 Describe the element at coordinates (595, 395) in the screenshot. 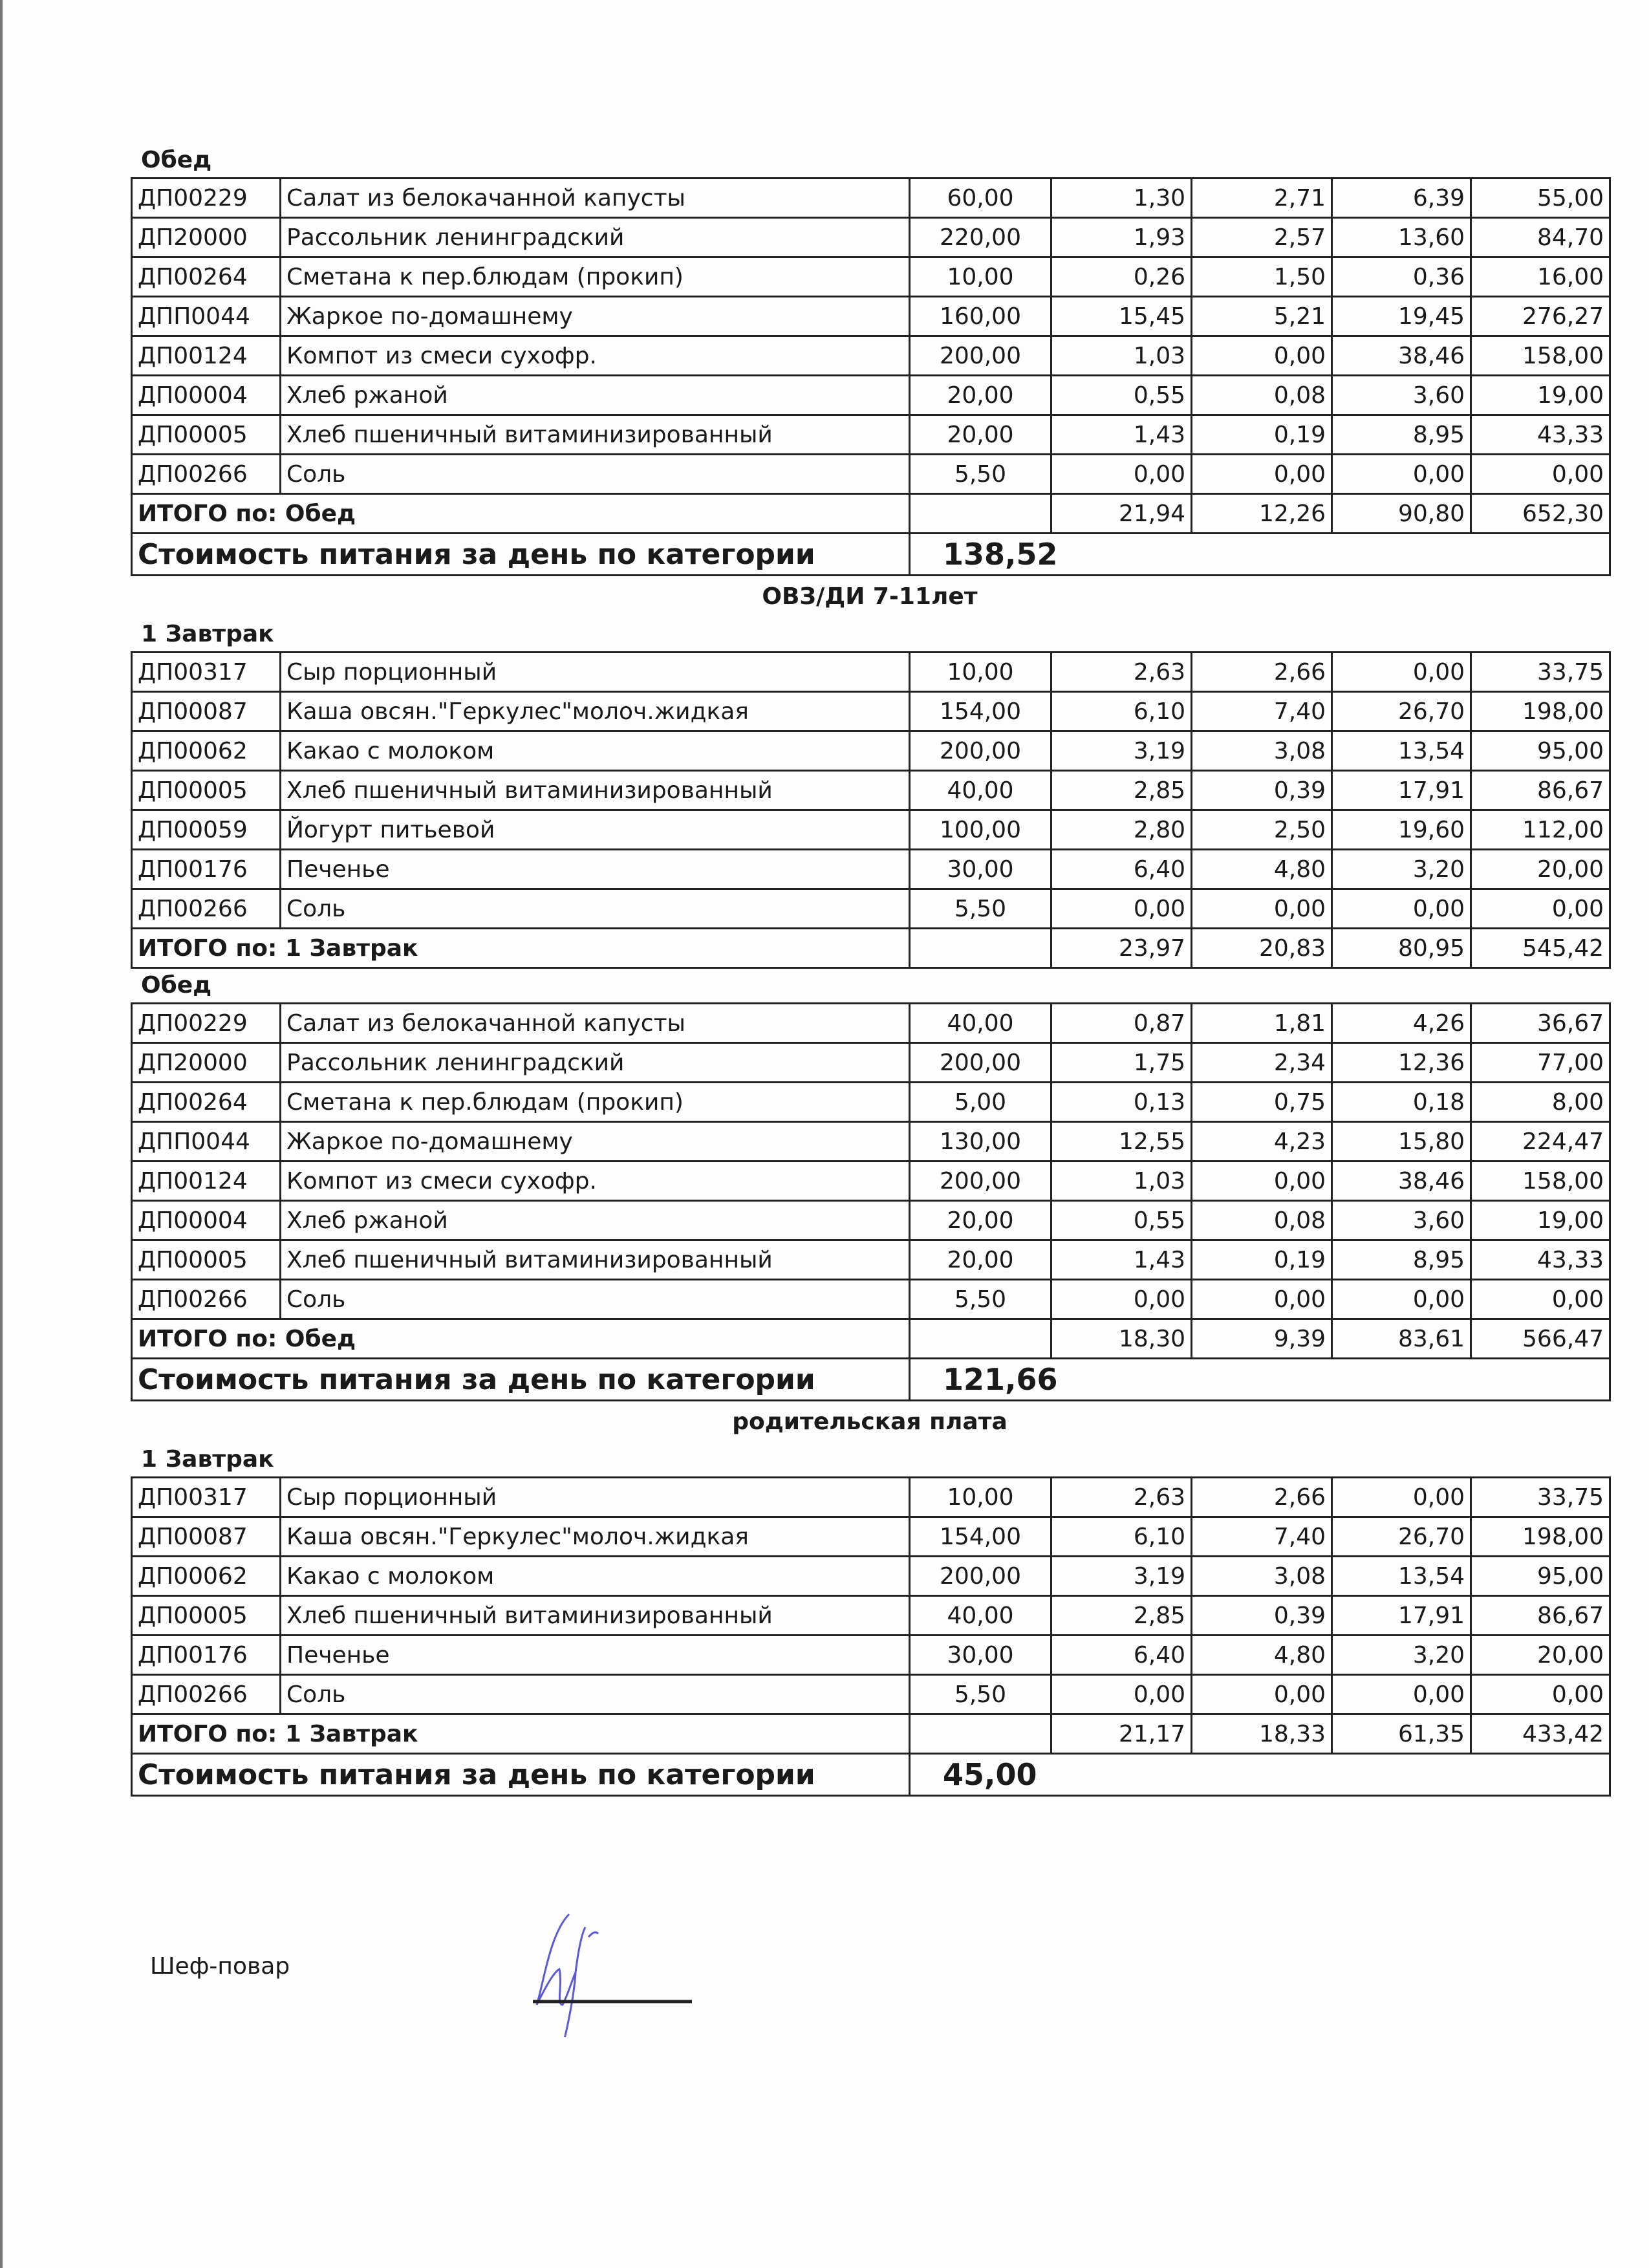

I see `item-name: Хлеб ржаной` at that location.